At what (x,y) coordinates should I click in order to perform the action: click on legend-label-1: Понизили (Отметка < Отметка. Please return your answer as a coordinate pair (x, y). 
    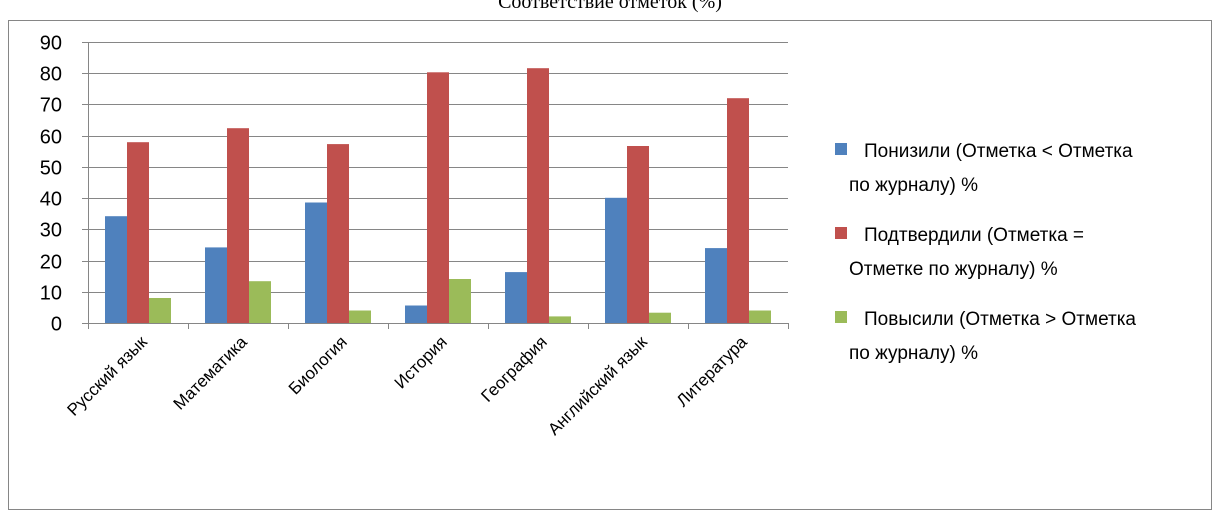
    Looking at the image, I should click on (998, 151).